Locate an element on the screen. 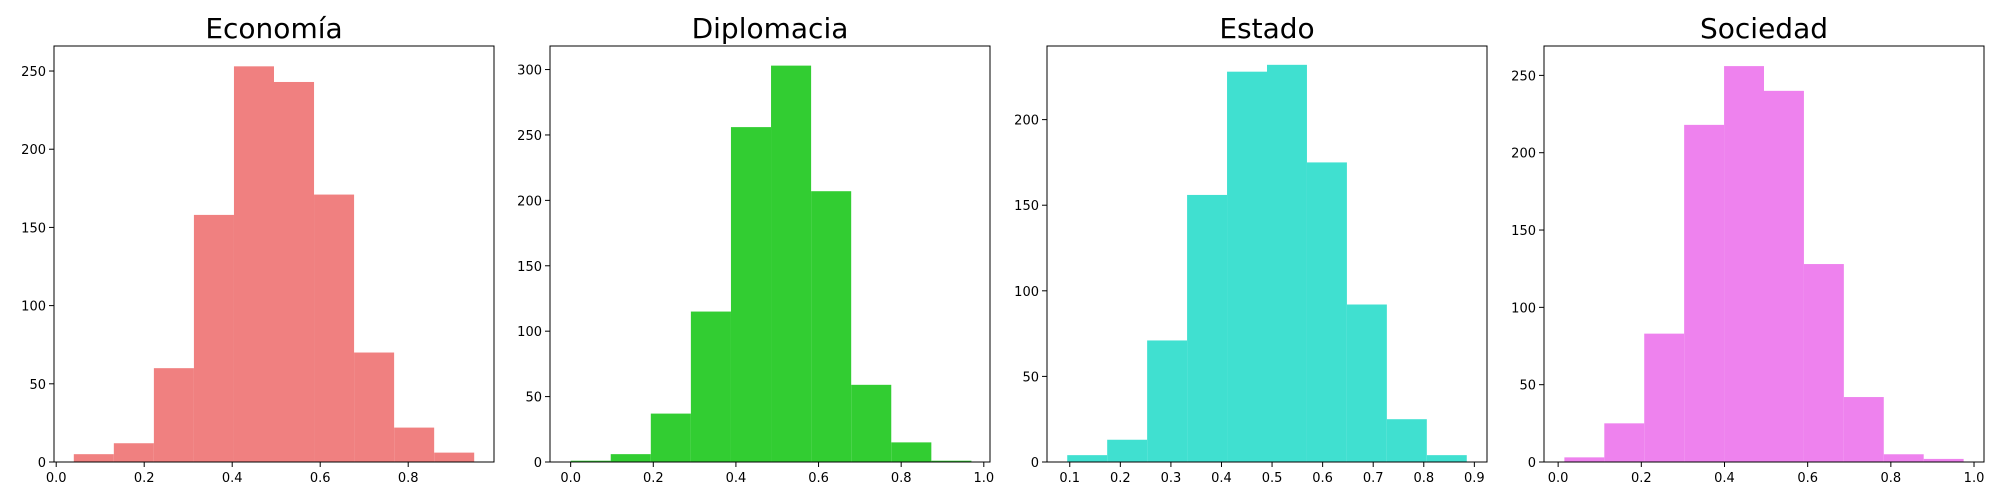 Image resolution: width=2000 pixels, height=500 pixels. x-tick-label: 0.3 is located at coordinates (1171, 478).